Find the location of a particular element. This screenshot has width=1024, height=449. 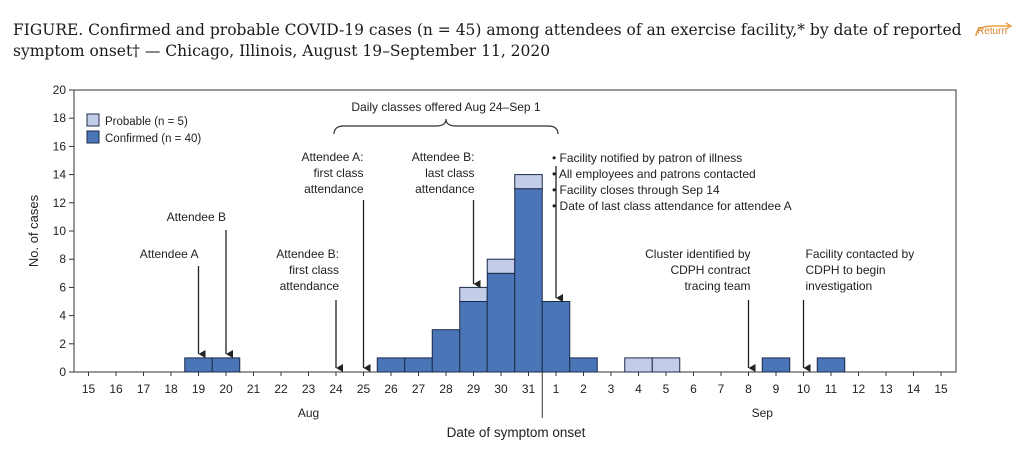

x-tick-label: 29 is located at coordinates (474, 389).